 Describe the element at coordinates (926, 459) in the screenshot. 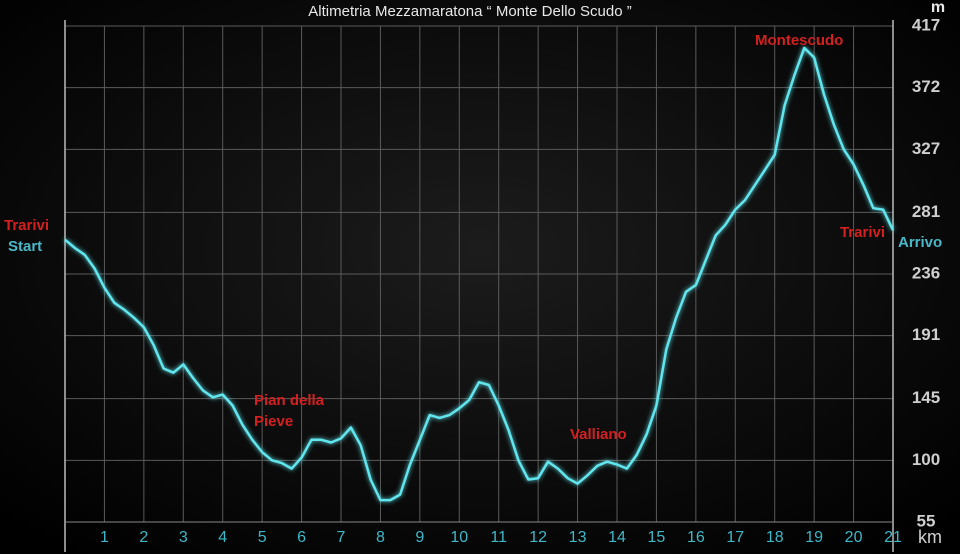

I see `y-tick-label: 100` at that location.